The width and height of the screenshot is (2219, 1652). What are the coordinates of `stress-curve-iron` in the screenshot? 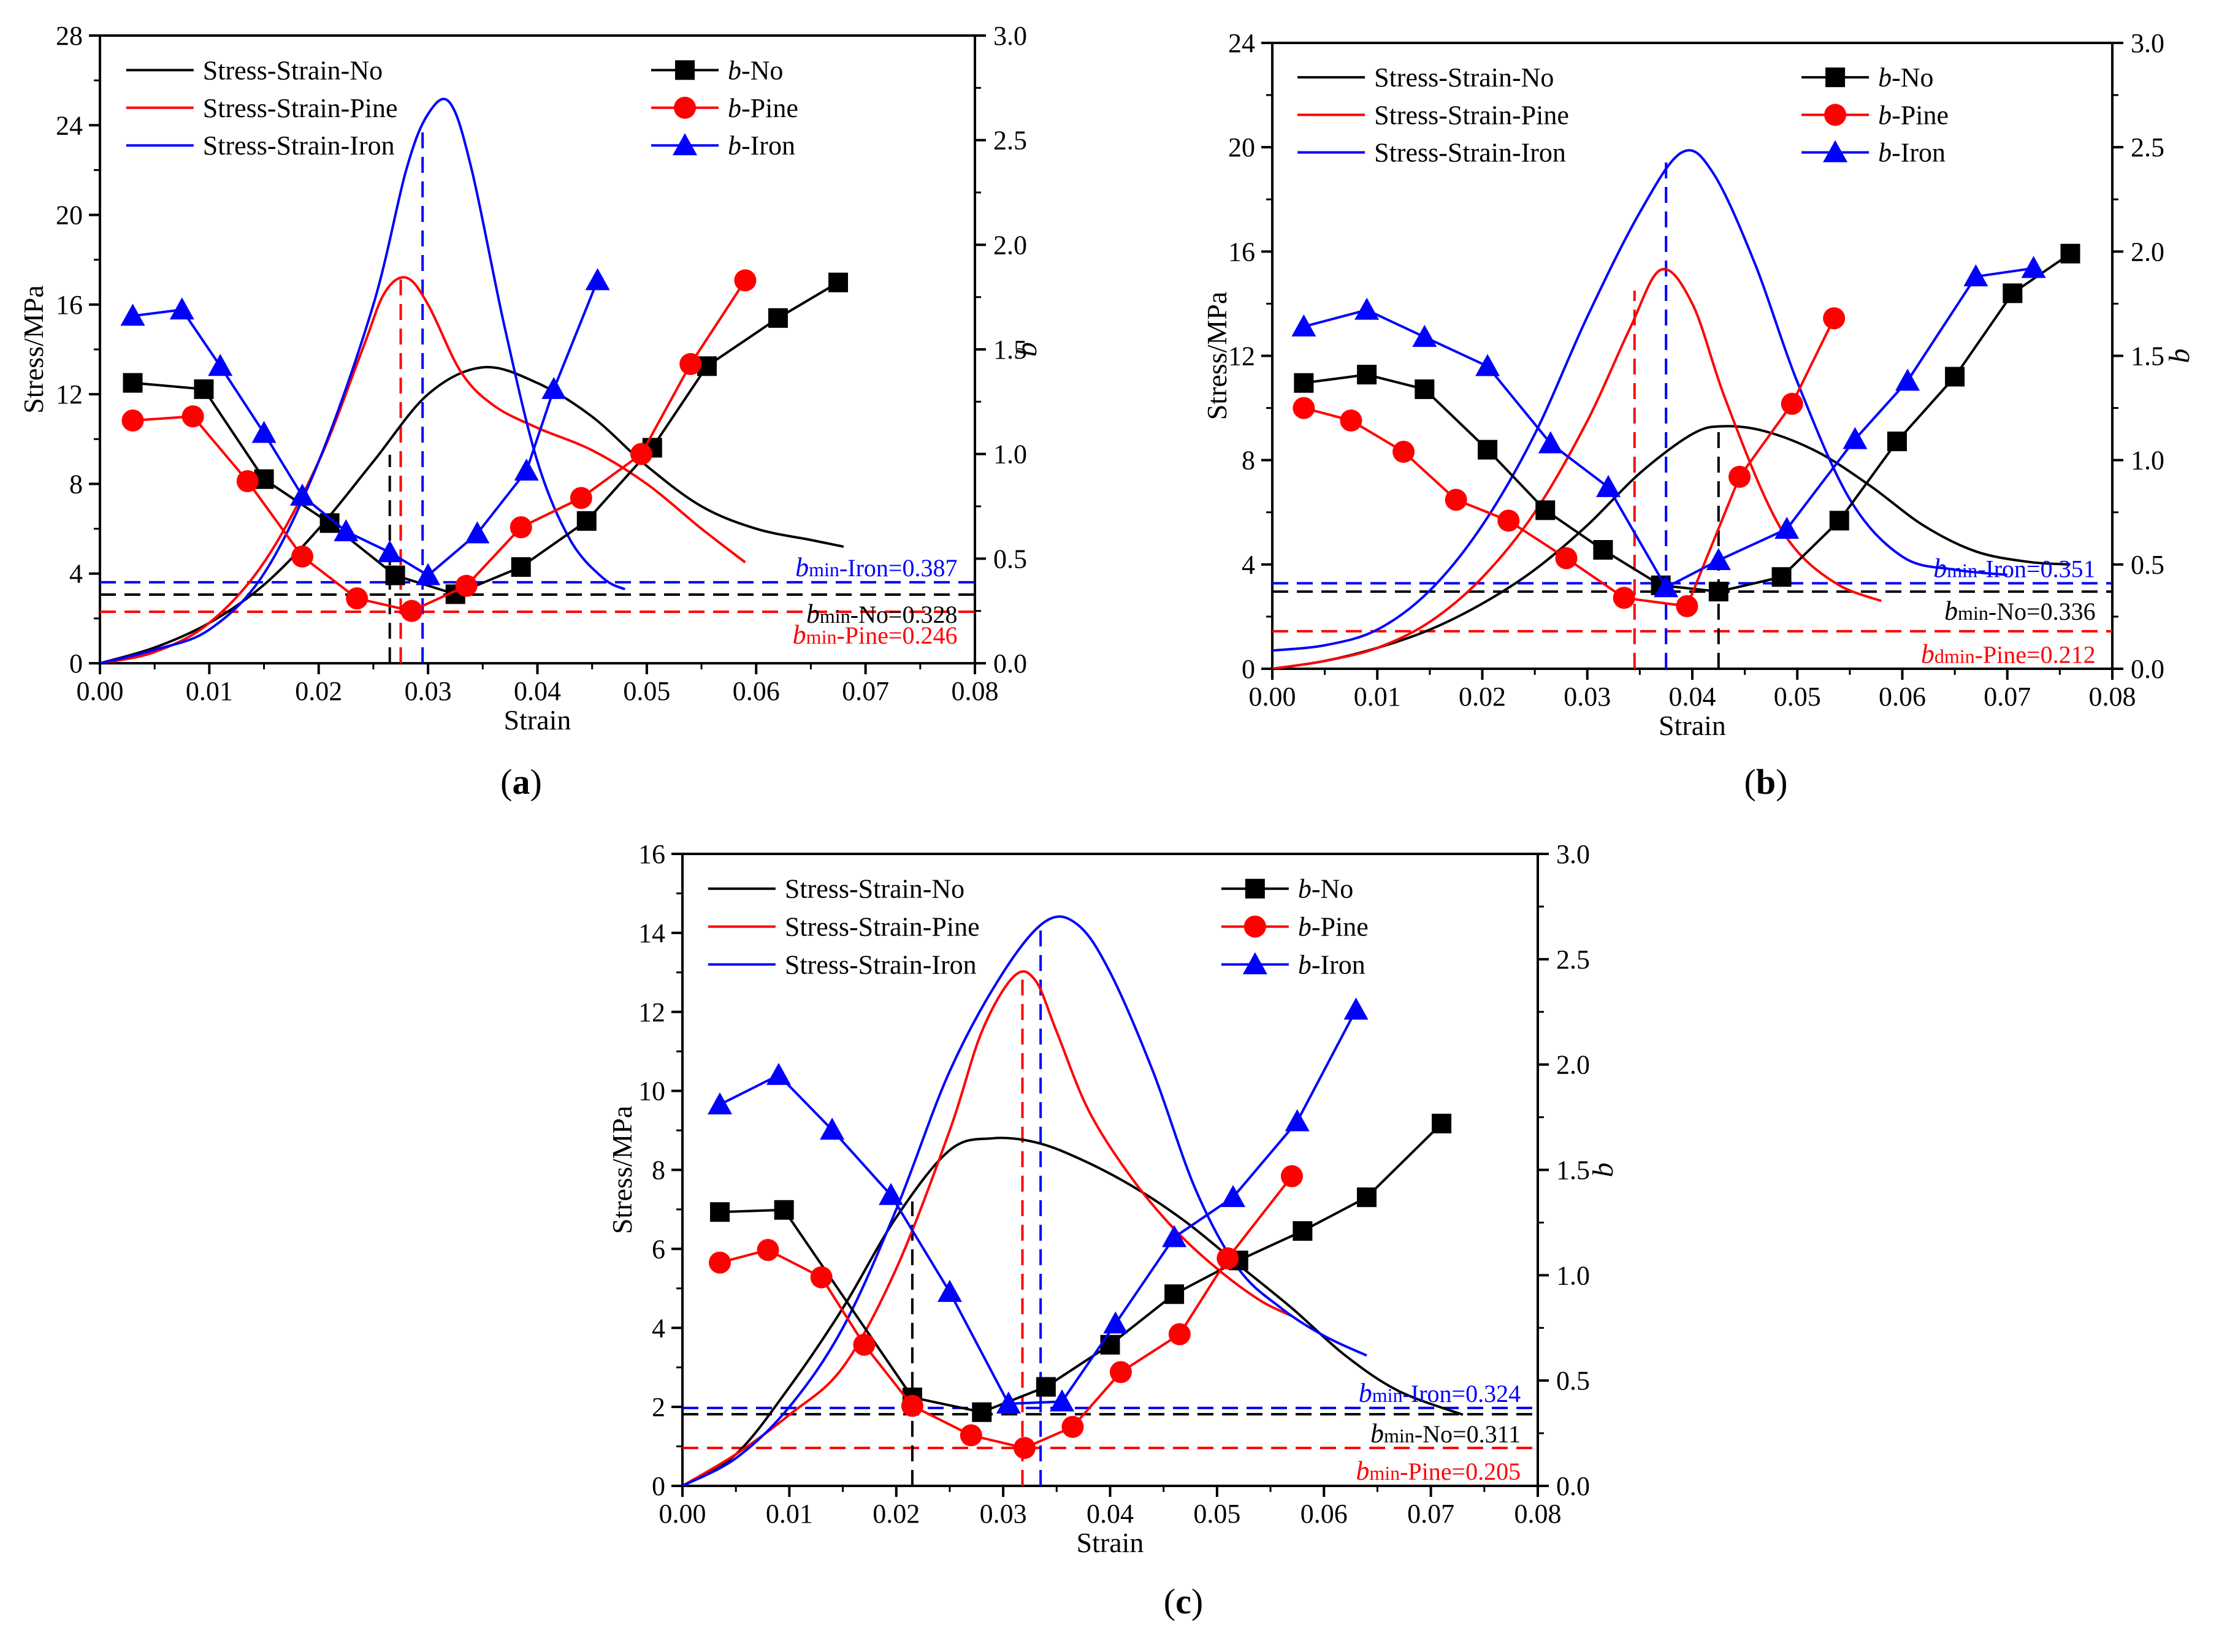 It's located at (363, 380).